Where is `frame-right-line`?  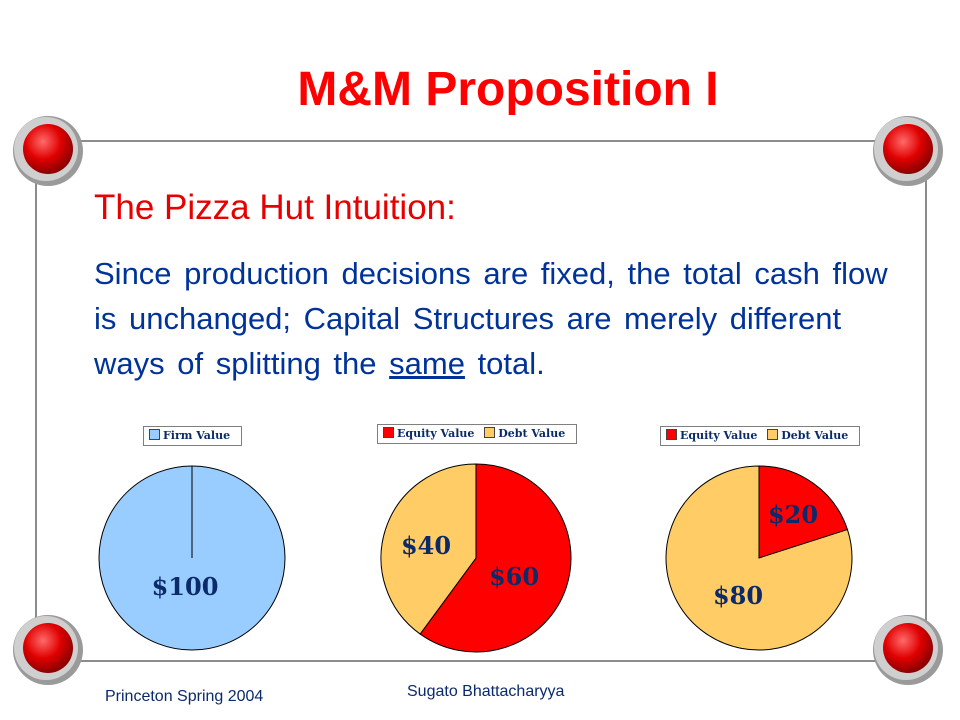 frame-right-line is located at coordinates (926, 400).